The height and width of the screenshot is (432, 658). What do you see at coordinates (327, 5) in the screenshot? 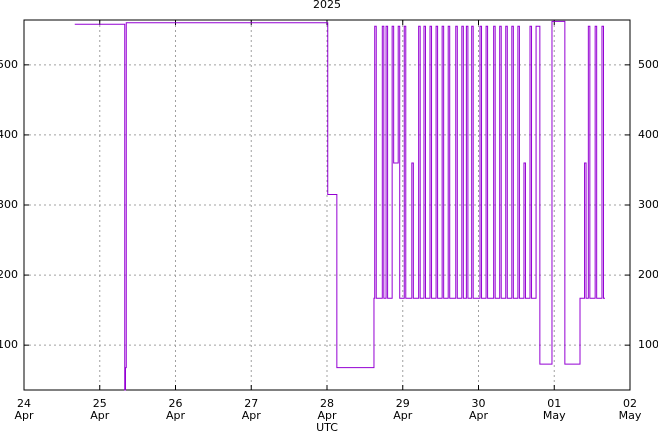
I see `chart-title: 2025` at bounding box center [327, 5].